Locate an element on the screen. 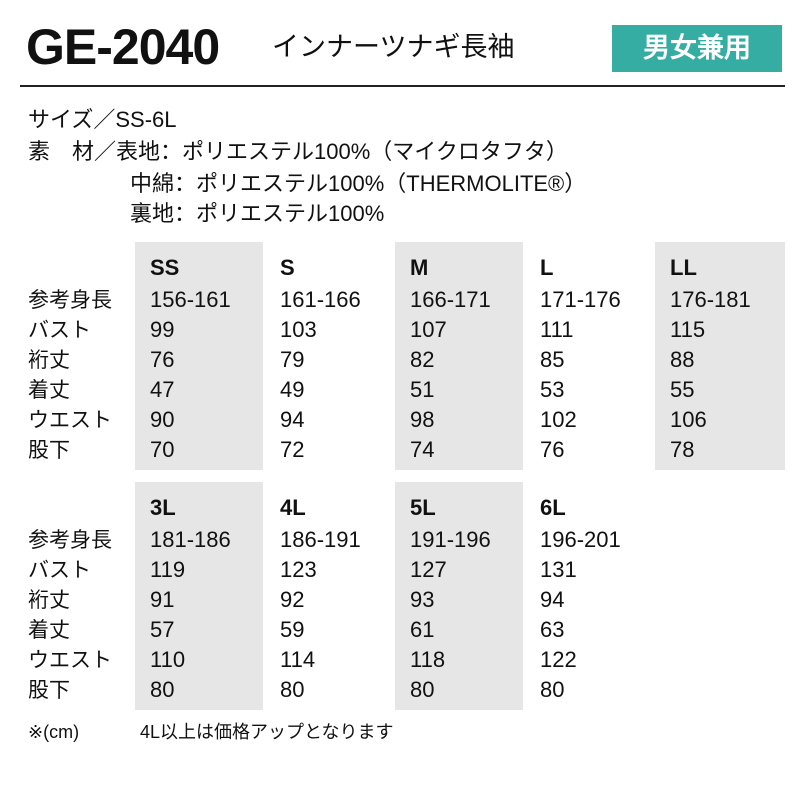 This screenshot has height=800, width=800. spec-line: 素 材／表地：ポリエステル100%（マイクロタフタ） is located at coordinates (298, 151).